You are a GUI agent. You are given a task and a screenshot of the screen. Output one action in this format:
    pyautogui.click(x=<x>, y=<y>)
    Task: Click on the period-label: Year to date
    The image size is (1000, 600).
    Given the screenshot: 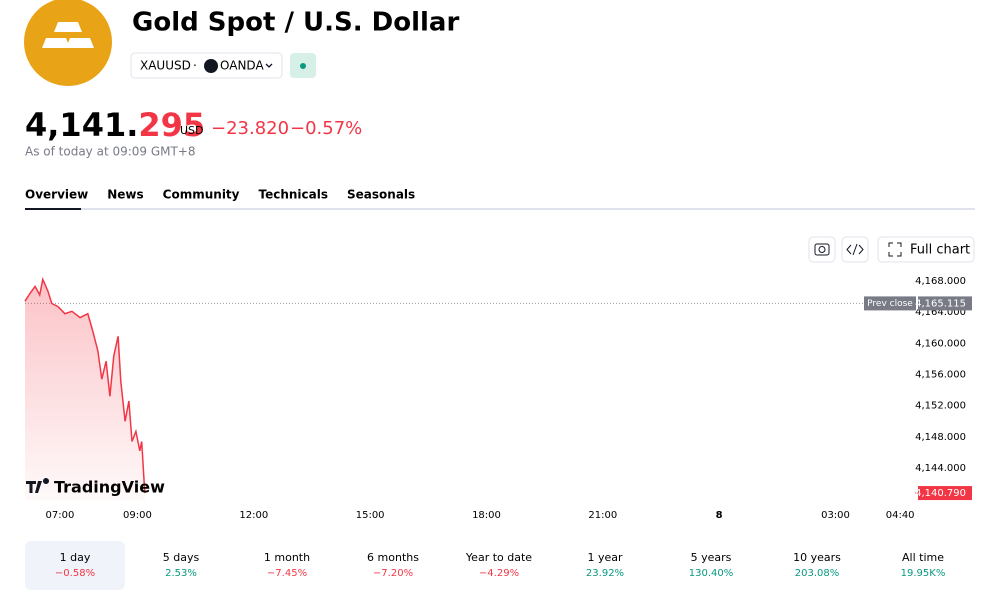 What is the action you would take?
    pyautogui.click(x=498, y=557)
    